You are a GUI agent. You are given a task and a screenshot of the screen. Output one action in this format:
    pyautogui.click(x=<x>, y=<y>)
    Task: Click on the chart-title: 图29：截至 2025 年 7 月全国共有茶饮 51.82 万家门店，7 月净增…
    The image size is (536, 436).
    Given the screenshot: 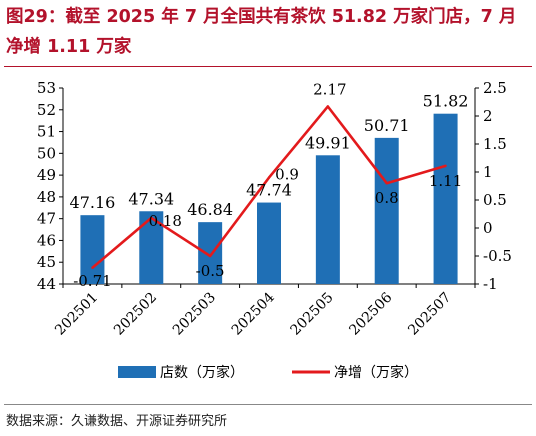 What is the action you would take?
    pyautogui.click(x=261, y=32)
    